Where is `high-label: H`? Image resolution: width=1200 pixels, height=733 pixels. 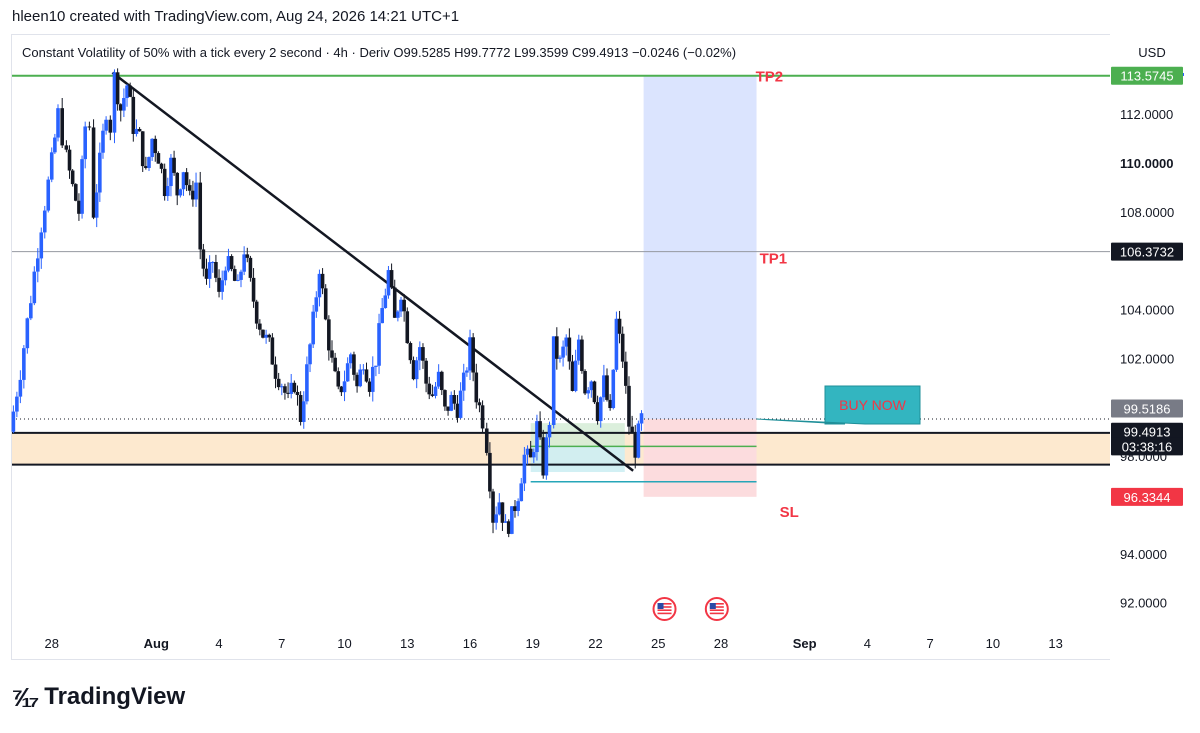
high-label: H is located at coordinates (458, 52).